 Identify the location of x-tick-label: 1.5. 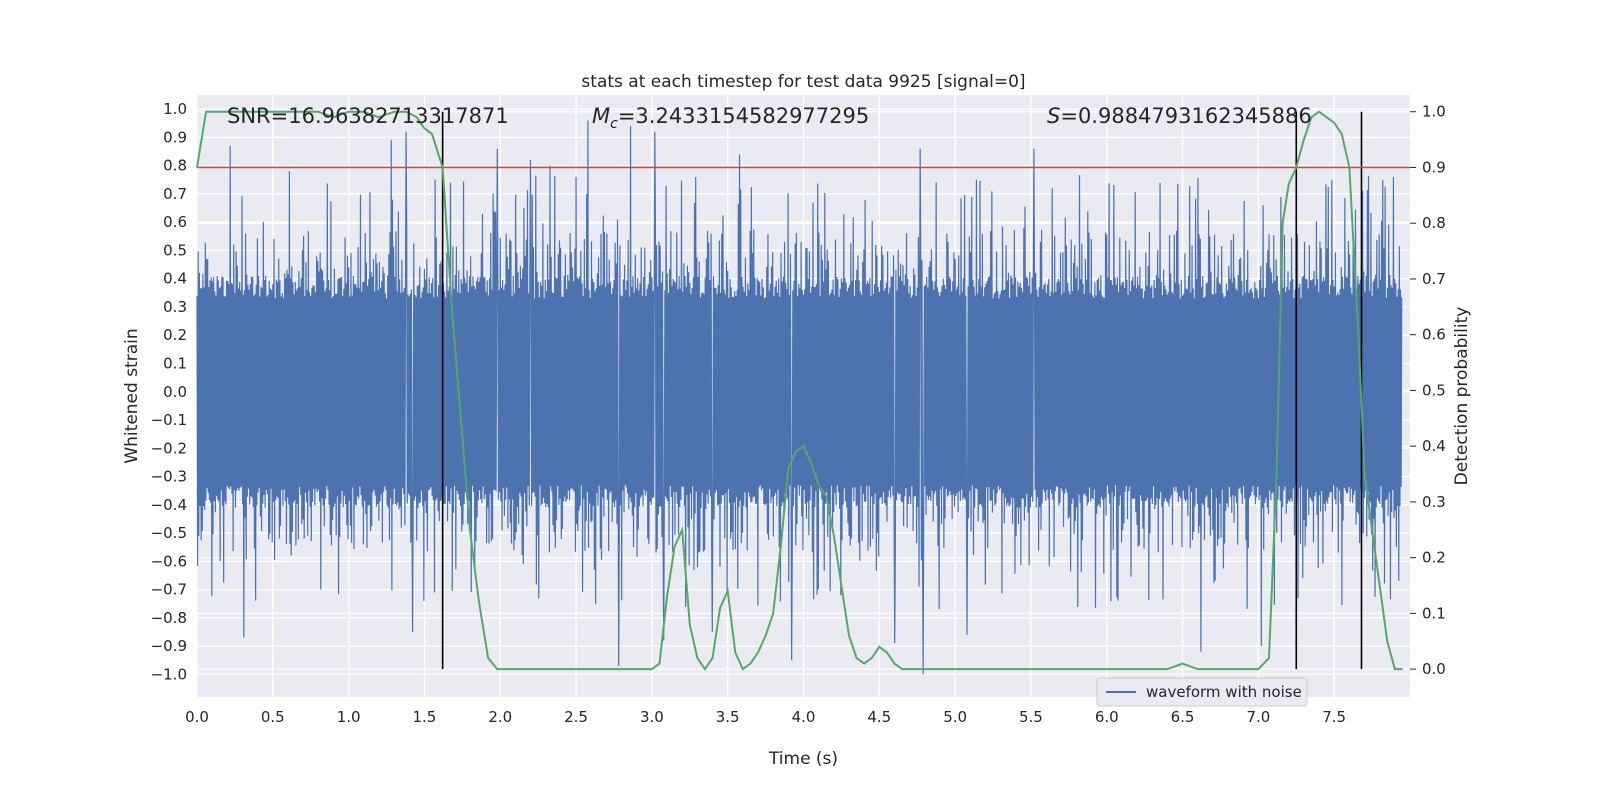
(425, 717).